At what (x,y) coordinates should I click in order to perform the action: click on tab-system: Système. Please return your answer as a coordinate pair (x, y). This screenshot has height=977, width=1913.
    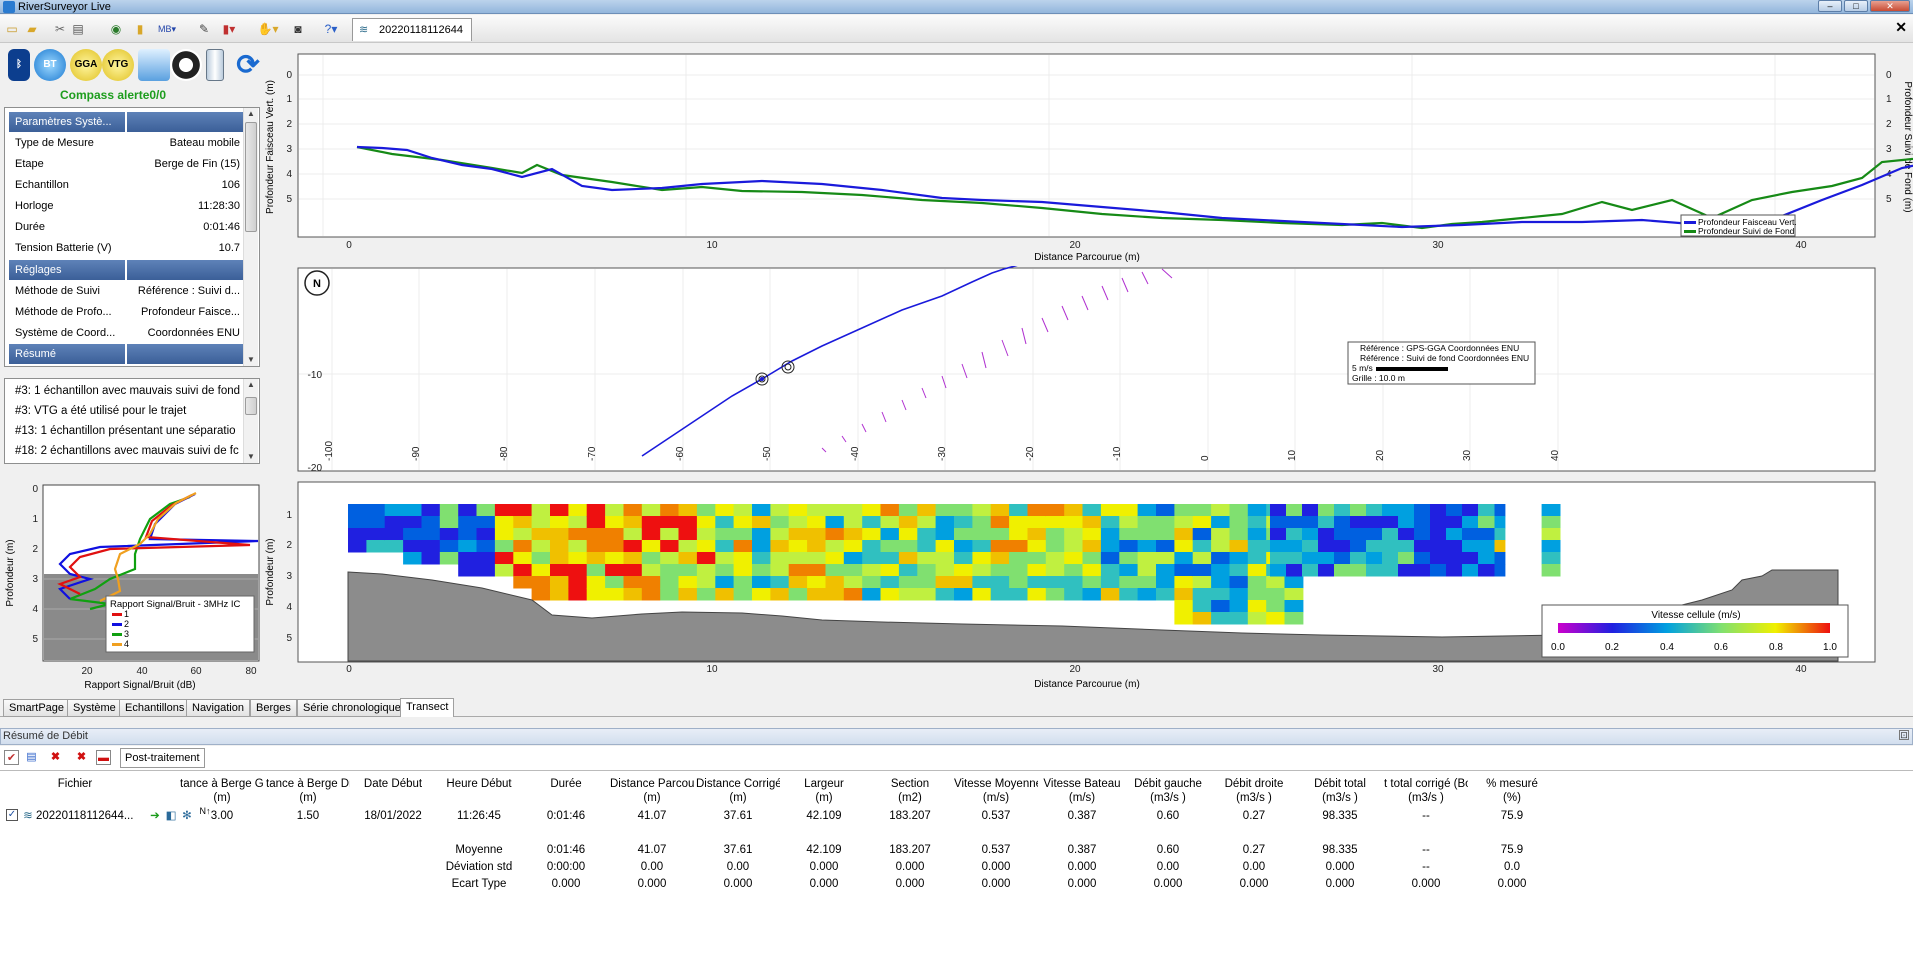
    Looking at the image, I should click on (94, 708).